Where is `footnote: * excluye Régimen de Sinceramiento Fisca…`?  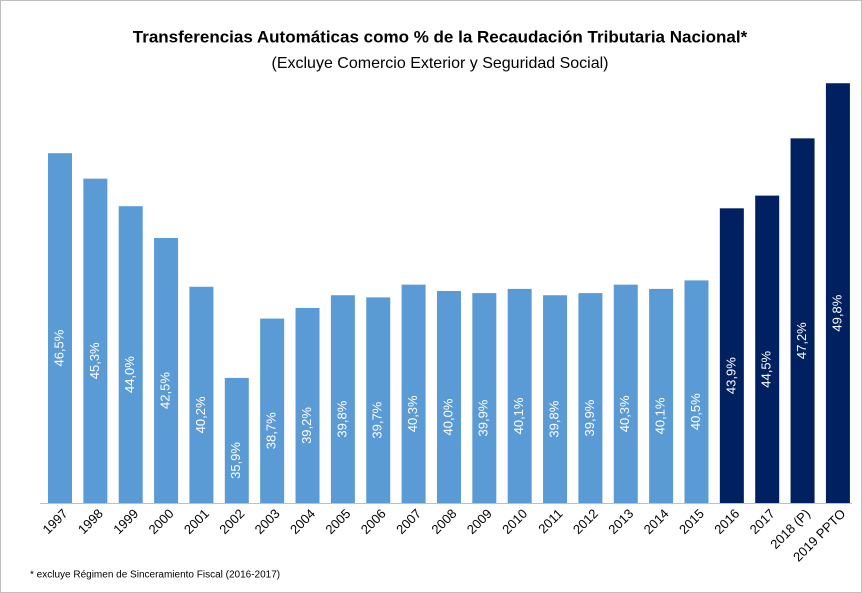 footnote: * excluye Régimen de Sinceramiento Fisca… is located at coordinates (155, 575).